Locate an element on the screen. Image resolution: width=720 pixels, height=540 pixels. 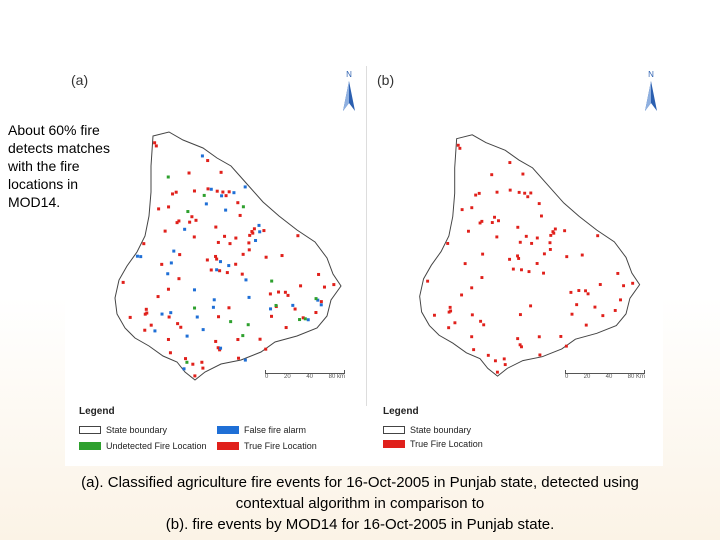
legend-label: Undetected Fire Location is located at coordinates (156, 446).